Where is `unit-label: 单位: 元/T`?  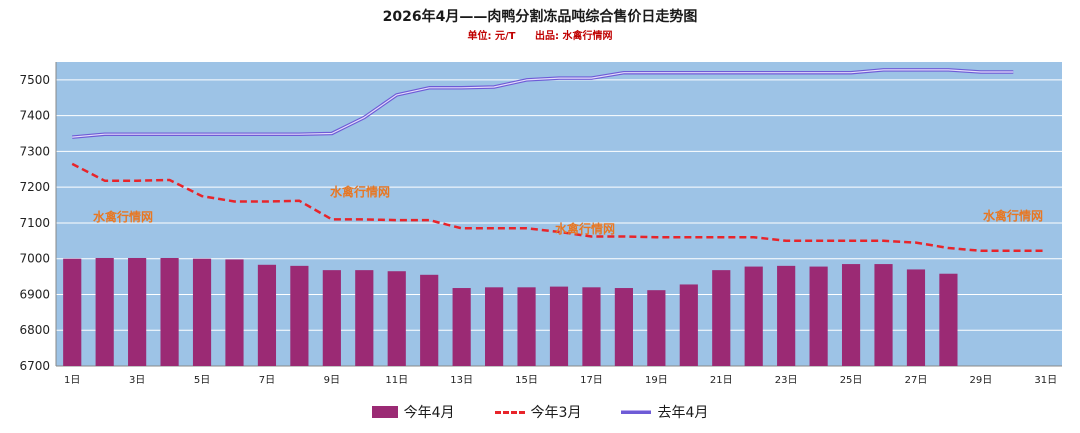
unit-label: 单位: 元/T is located at coordinates (491, 36).